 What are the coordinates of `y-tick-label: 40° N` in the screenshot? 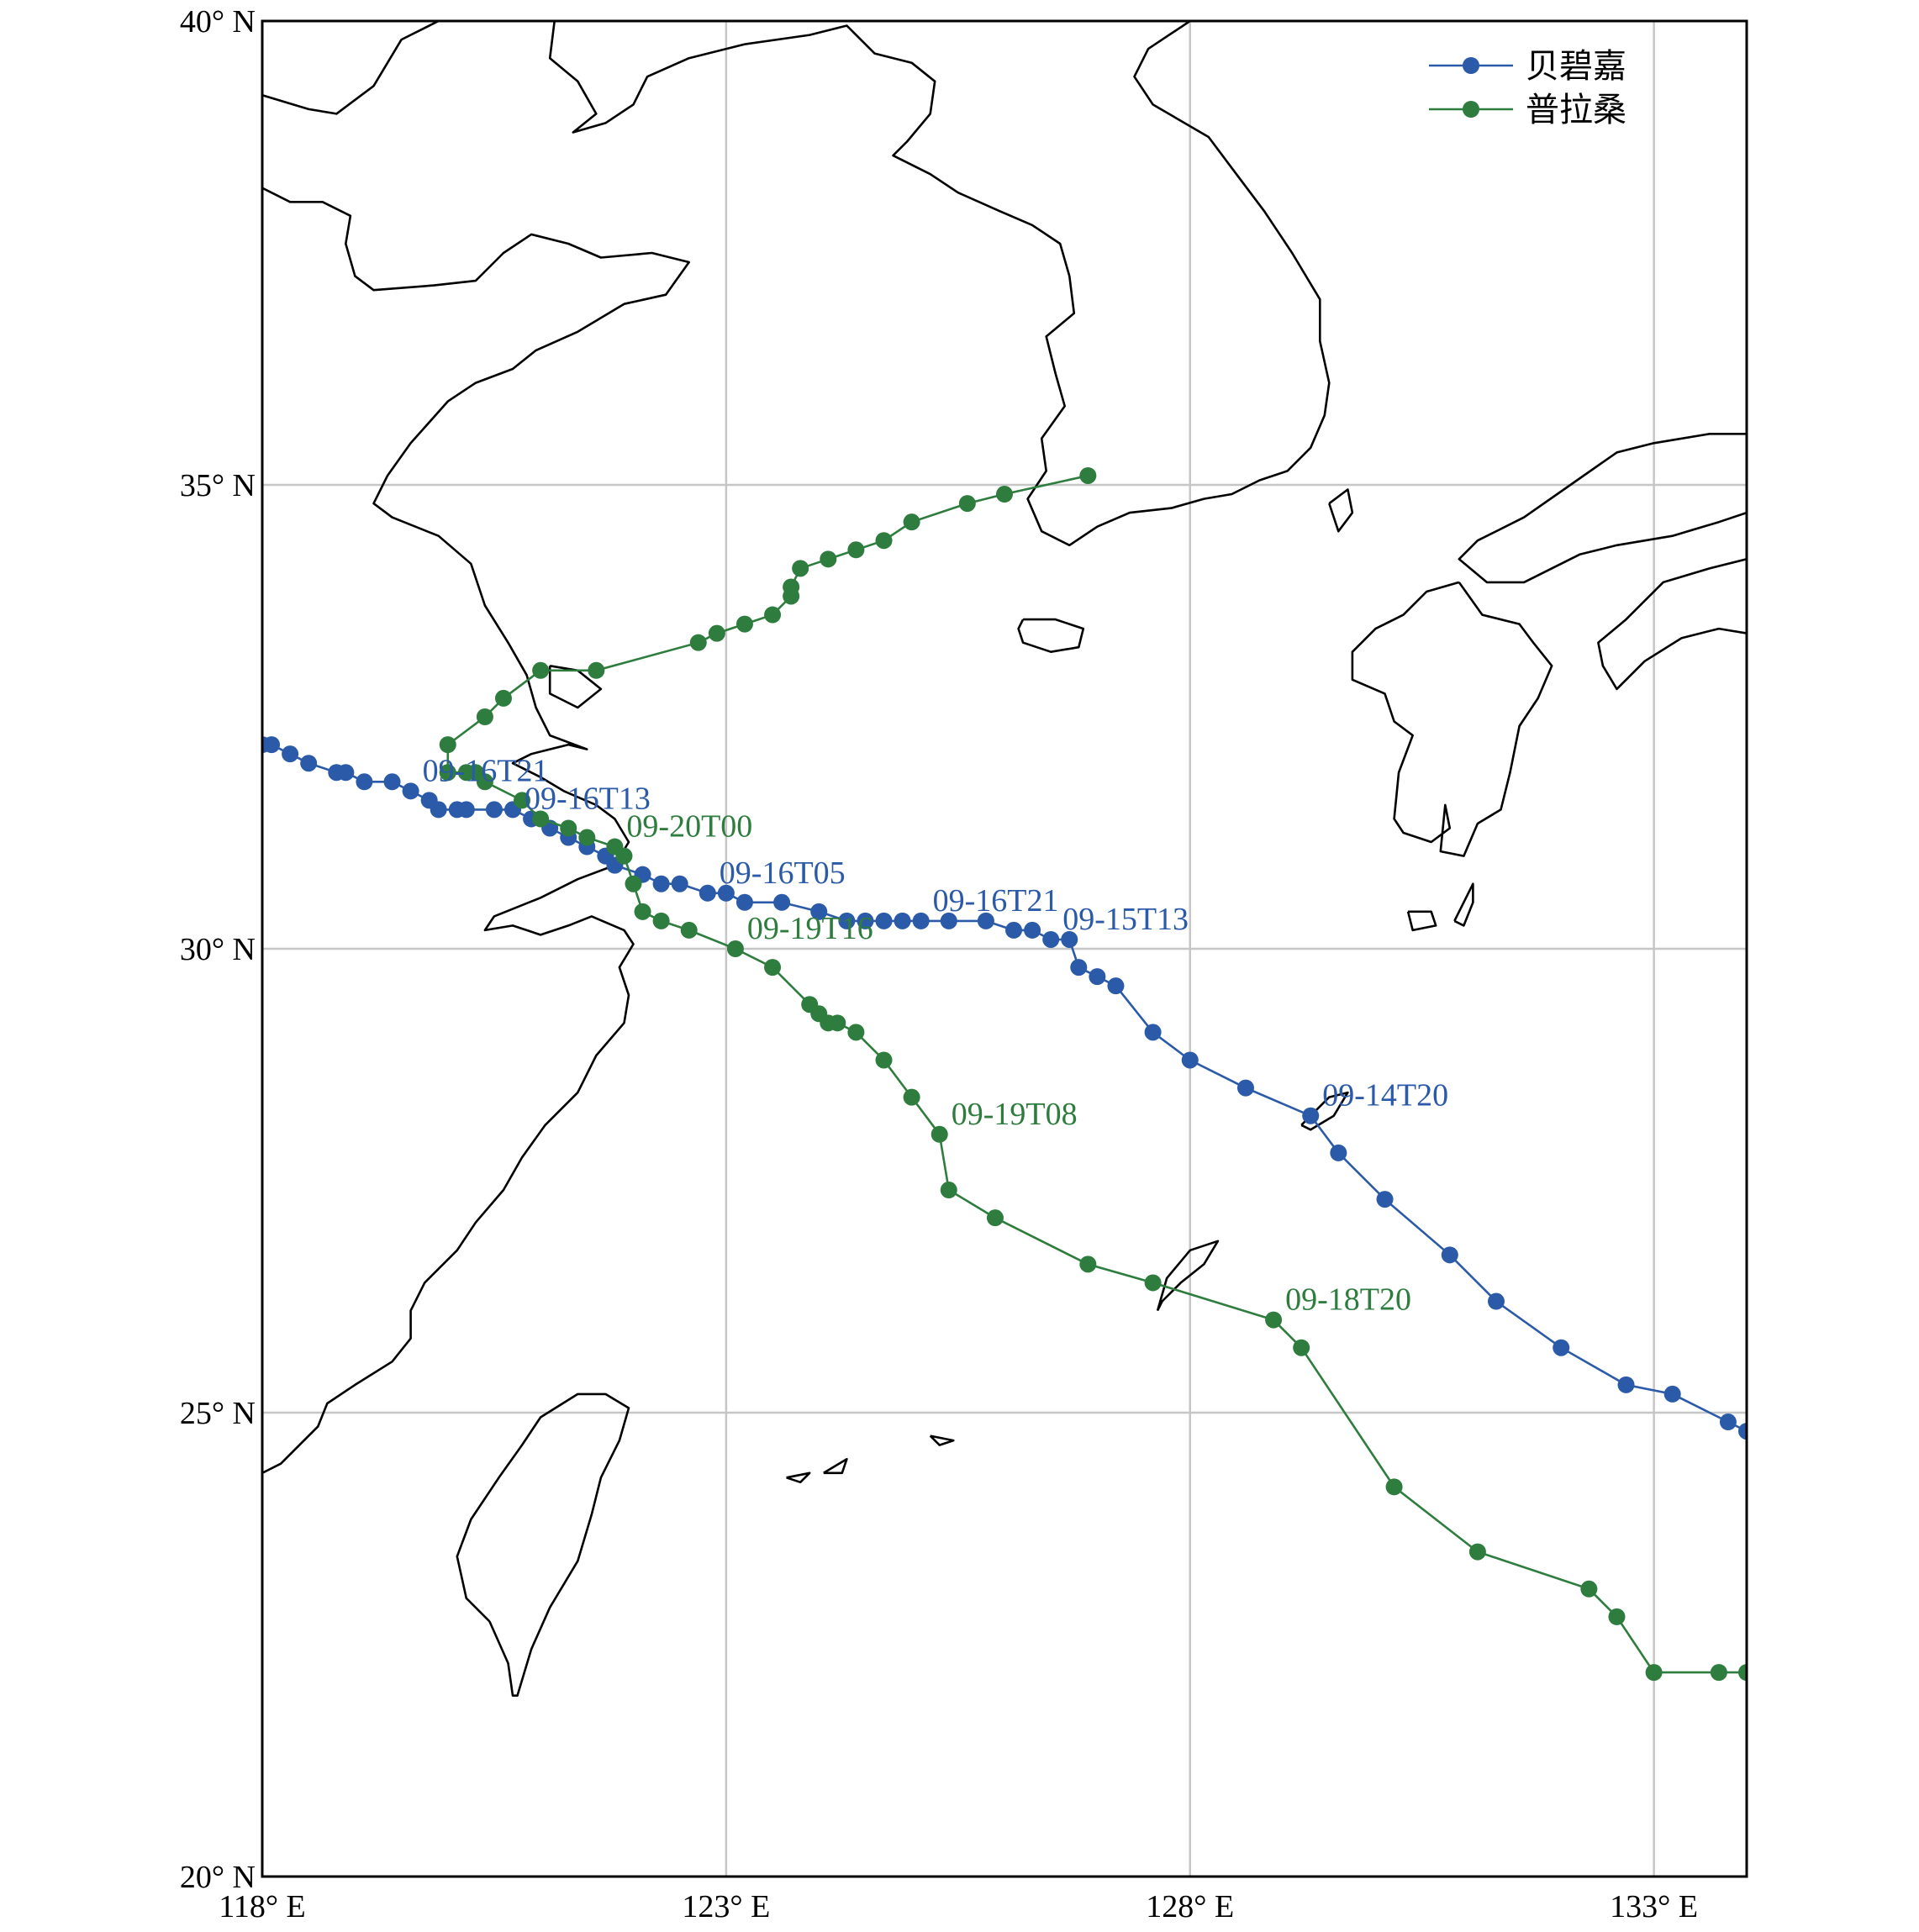 It's located at (218, 21).